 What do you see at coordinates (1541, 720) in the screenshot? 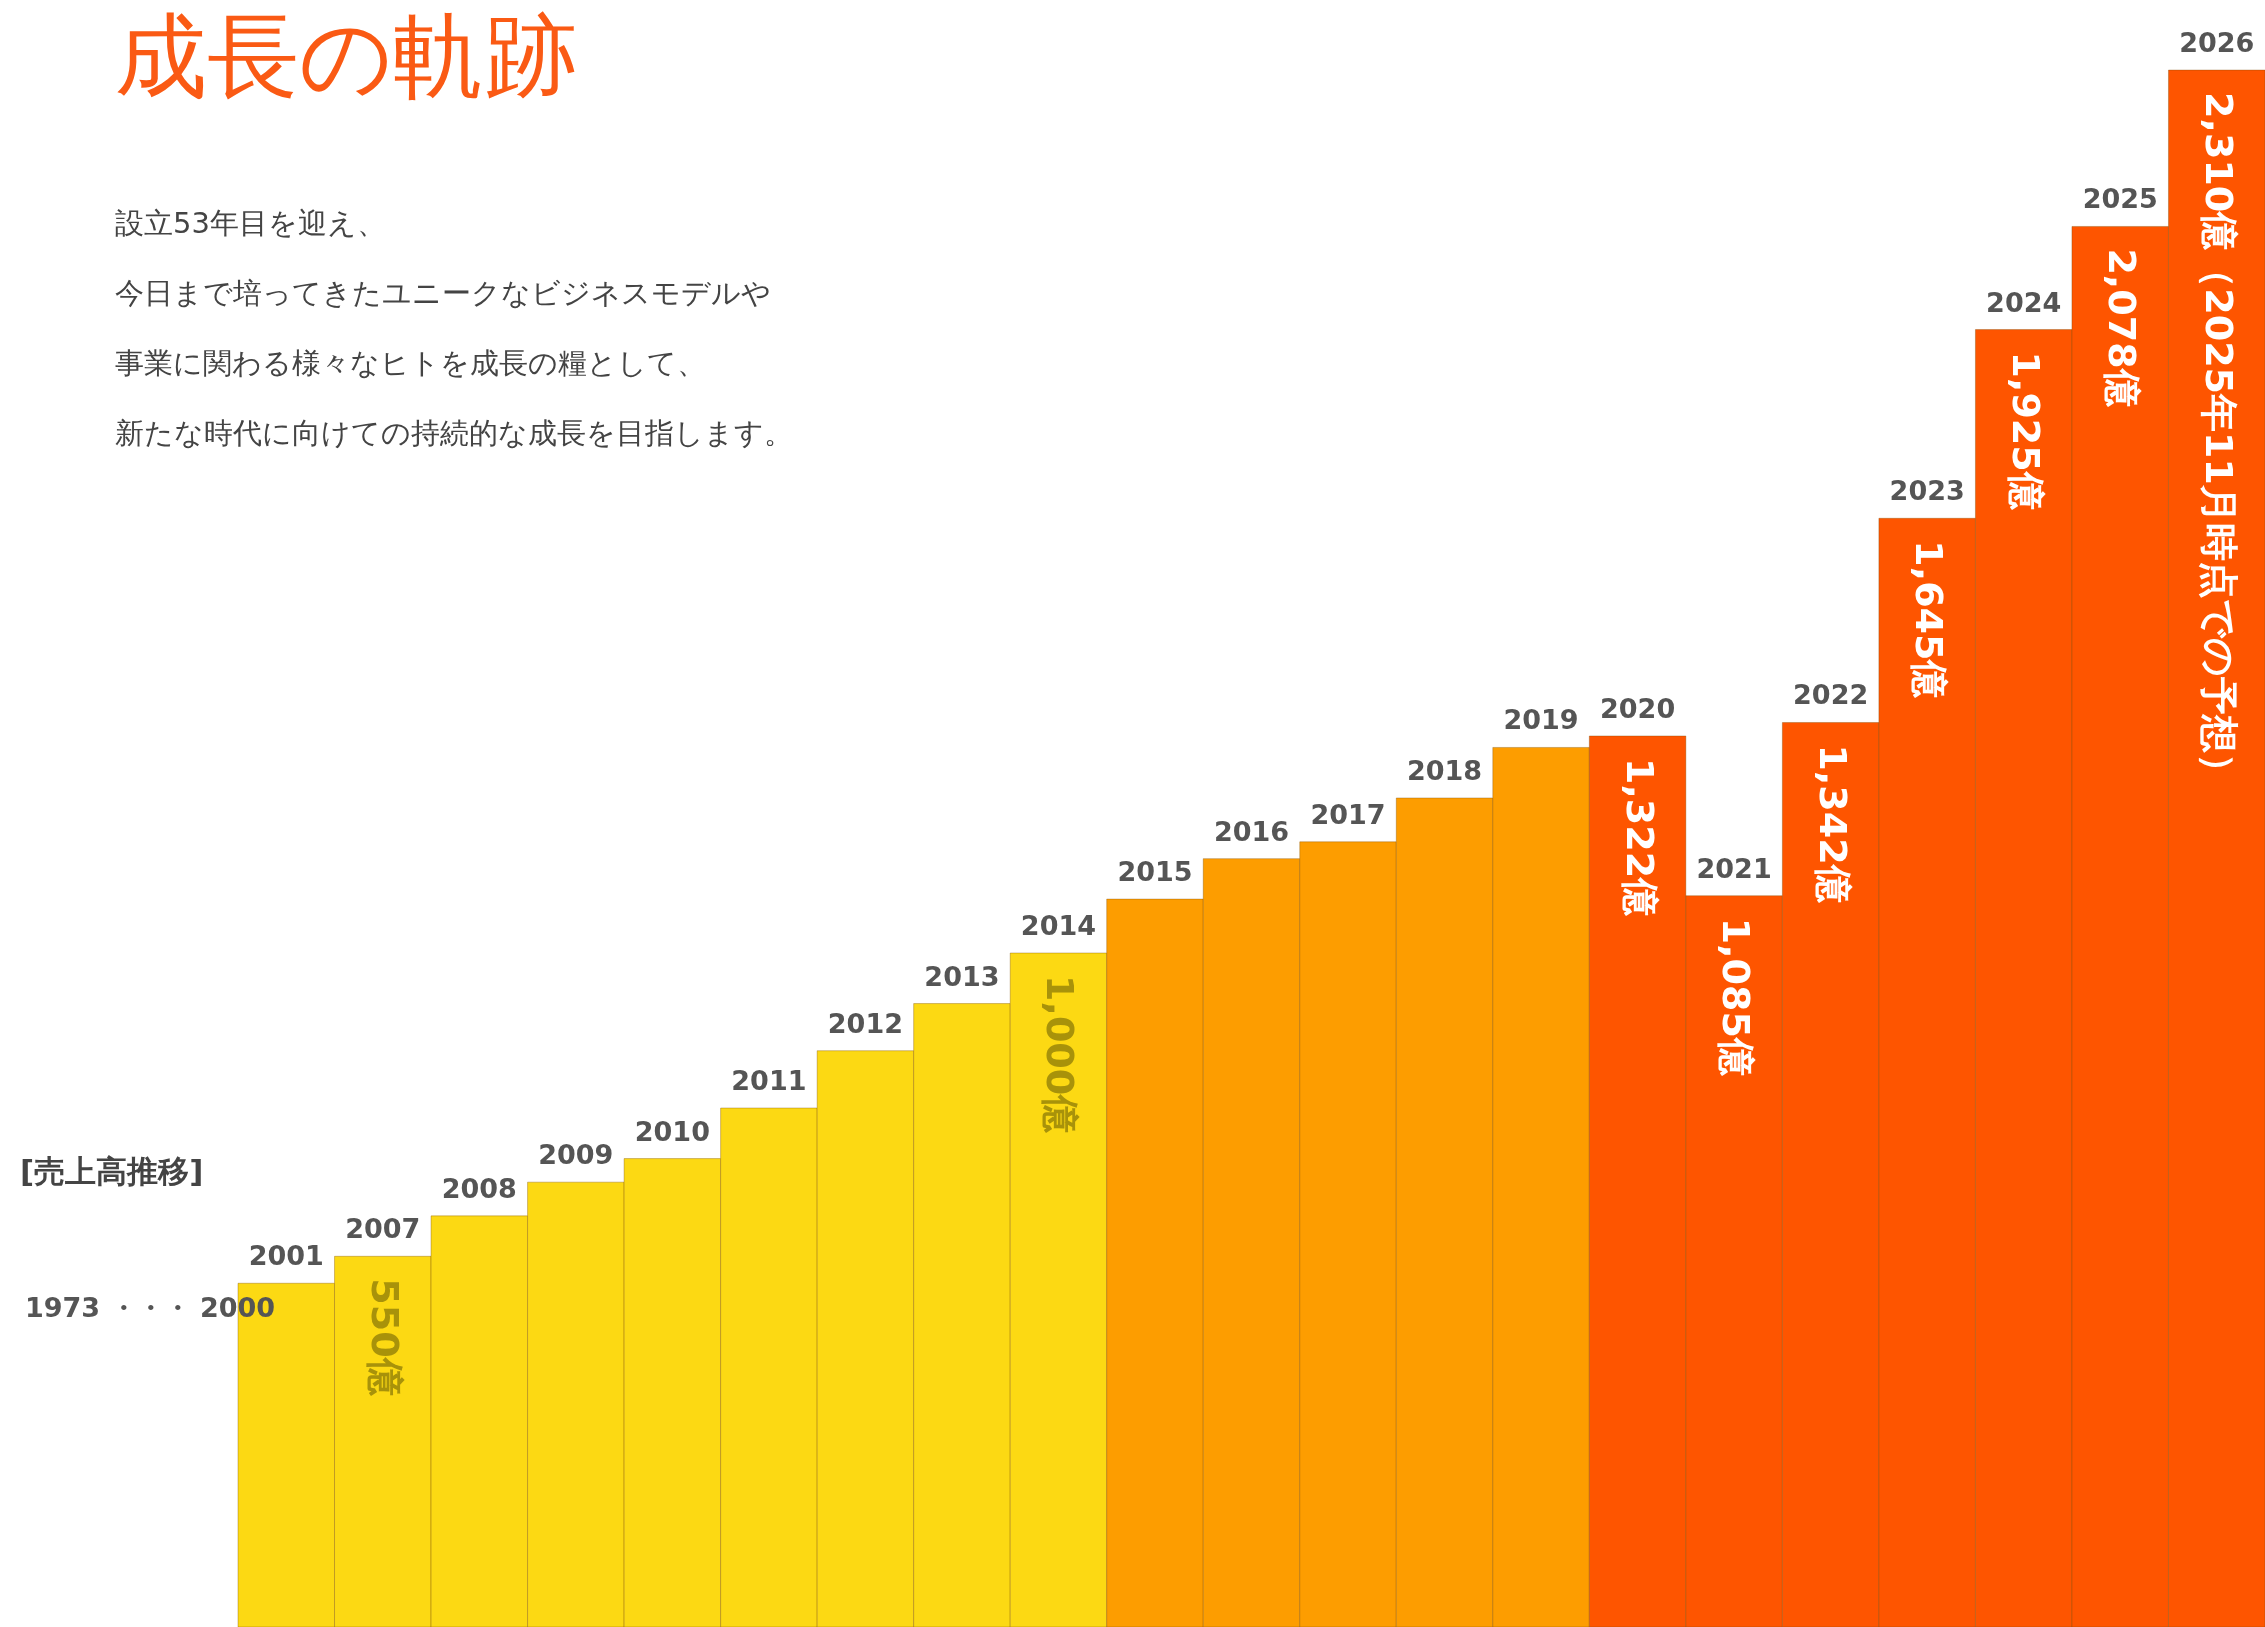
I see `x-tick-label: 2019` at bounding box center [1541, 720].